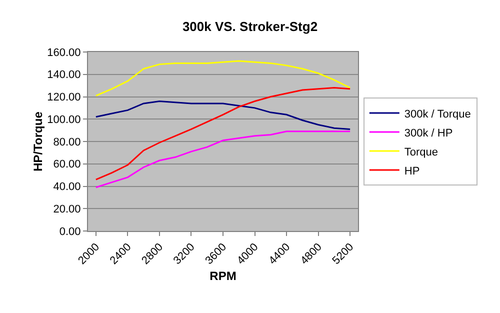 The height and width of the screenshot is (313, 500). Describe the element at coordinates (67, 187) in the screenshot. I see `y-tick-label: 40.00` at that location.